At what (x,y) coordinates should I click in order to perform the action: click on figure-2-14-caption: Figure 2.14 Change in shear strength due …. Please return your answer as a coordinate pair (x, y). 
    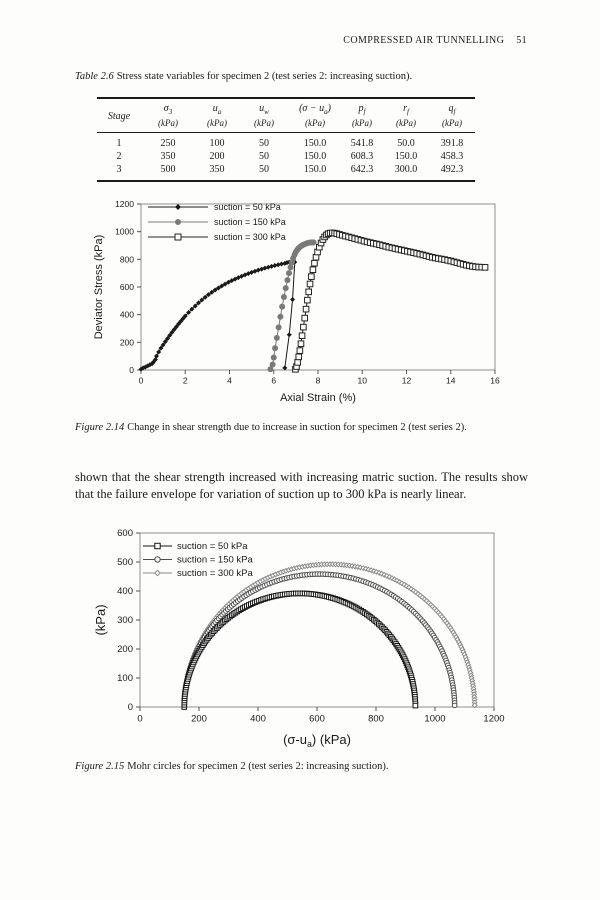
    Looking at the image, I should click on (302, 428).